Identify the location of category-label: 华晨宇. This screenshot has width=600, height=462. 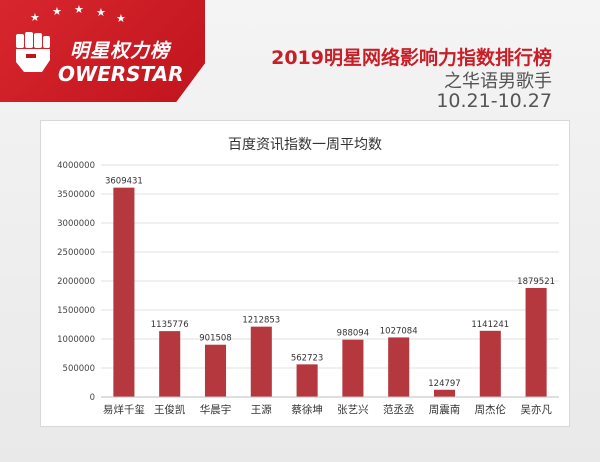
(216, 409).